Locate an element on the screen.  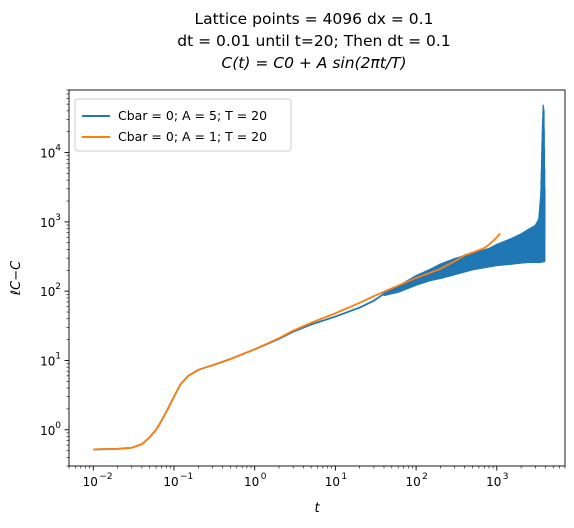
legend-box is located at coordinates (183, 125).